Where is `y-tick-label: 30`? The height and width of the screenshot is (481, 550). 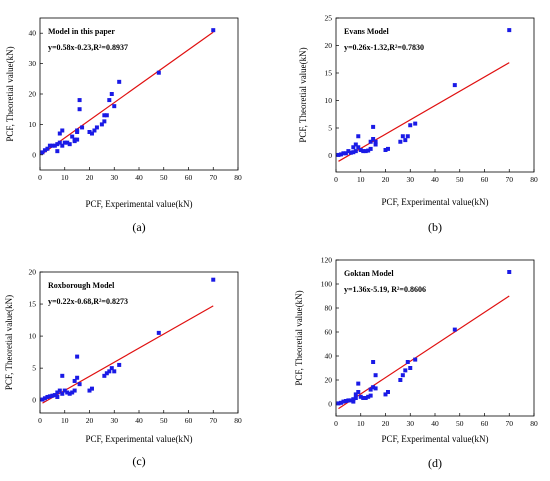
y-tick-label: 30 is located at coordinates (33, 63).